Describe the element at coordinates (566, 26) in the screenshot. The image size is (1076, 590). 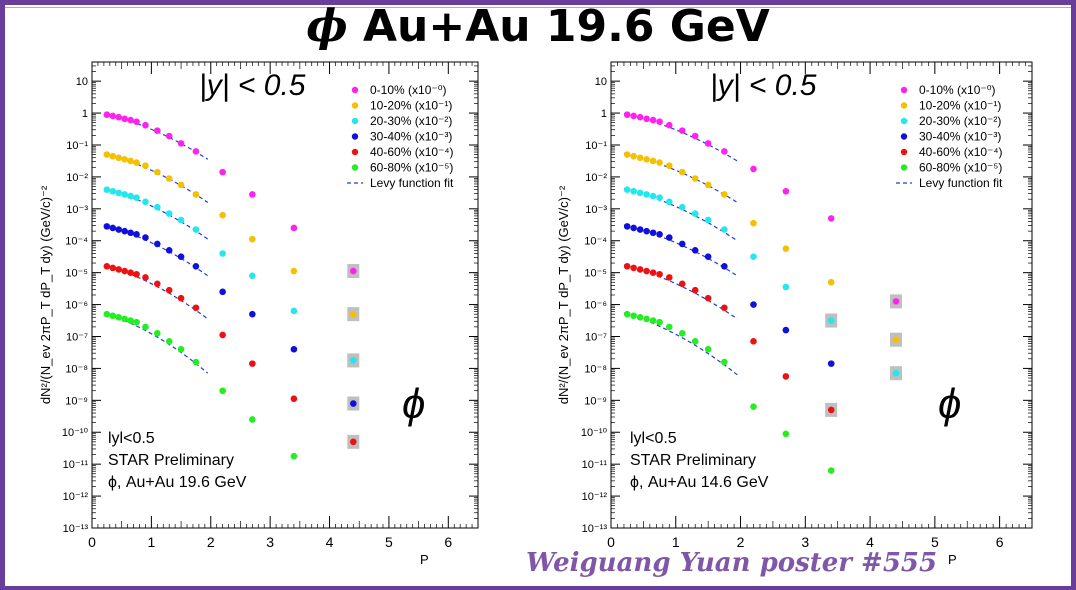
I see `title-text: Au+Au 19.6 GeV` at that location.